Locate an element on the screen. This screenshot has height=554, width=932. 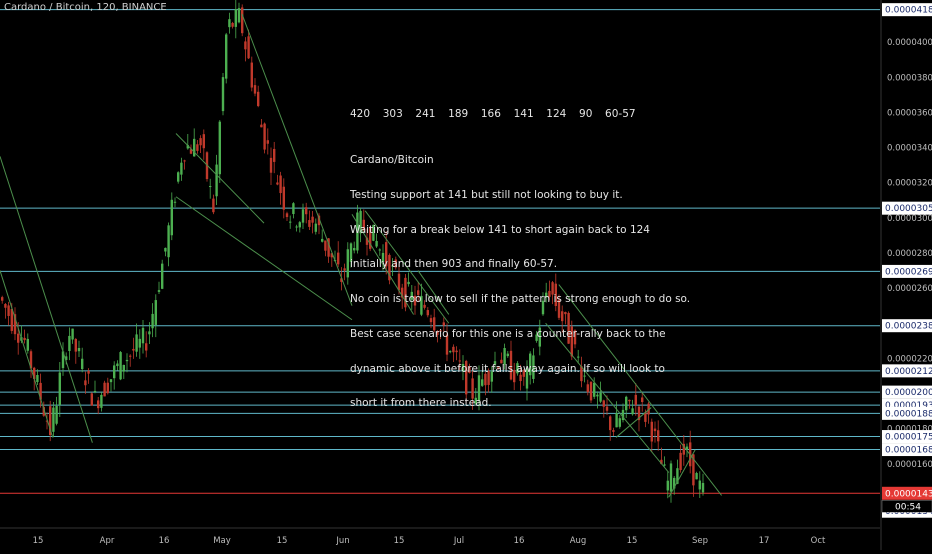
level-label: 0.00002386 is located at coordinates (908, 327).